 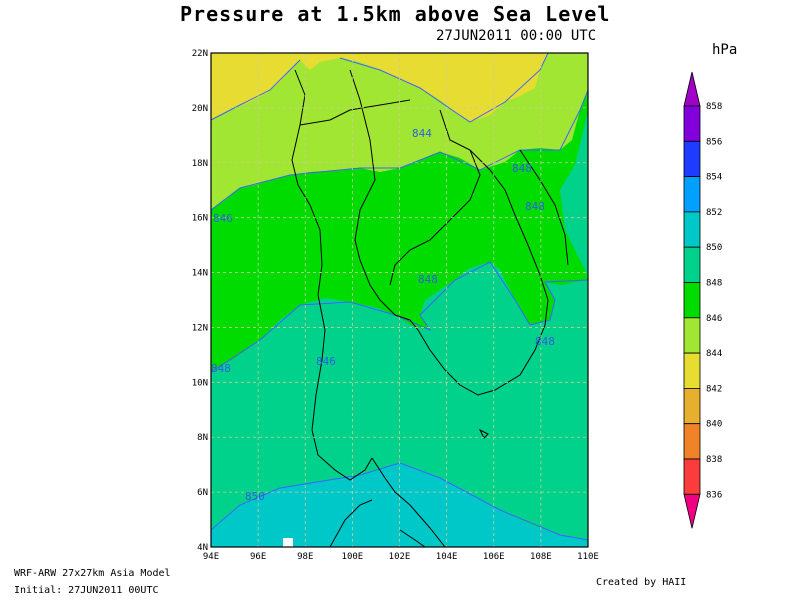 I want to click on contour-label: 844, so click(x=422, y=133).